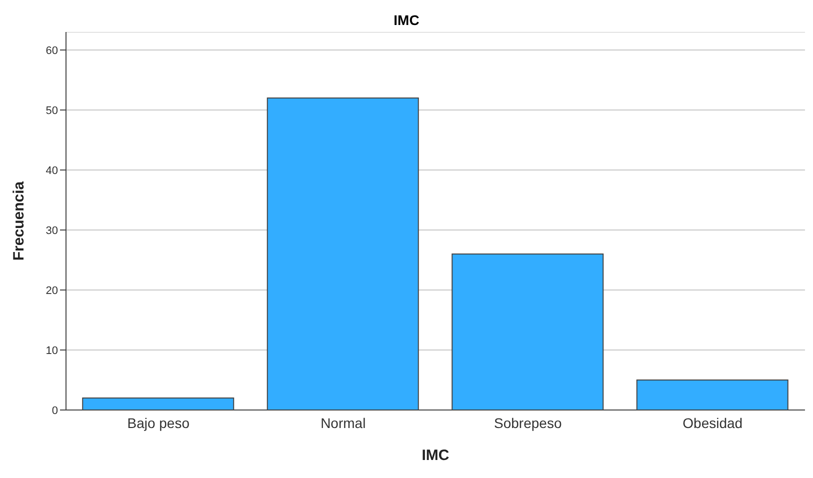 The height and width of the screenshot is (478, 813). What do you see at coordinates (52, 290) in the screenshot?
I see `y-tick-label: 20` at bounding box center [52, 290].